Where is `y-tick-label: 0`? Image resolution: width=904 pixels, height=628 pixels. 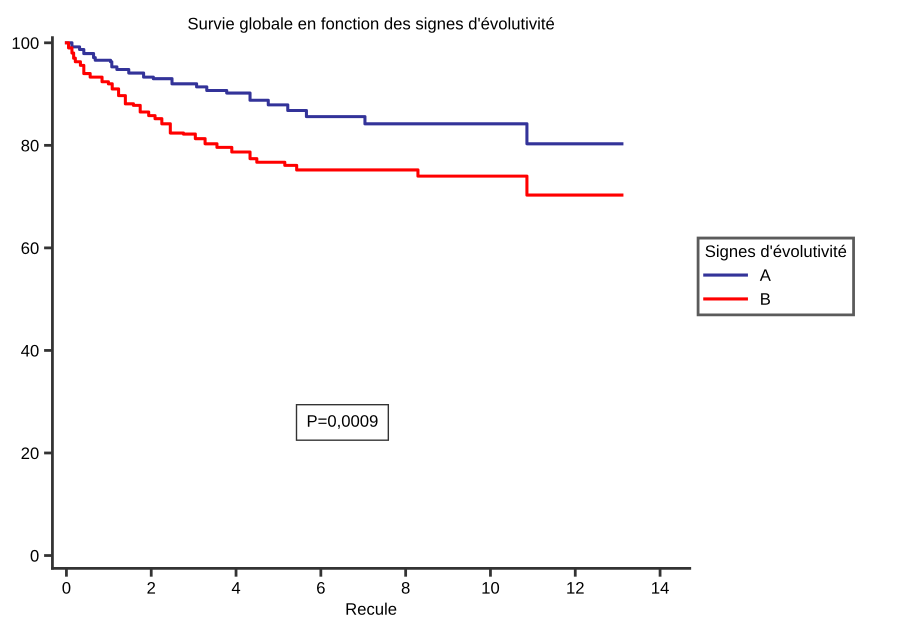 y-tick-label: 0 is located at coordinates (34, 556).